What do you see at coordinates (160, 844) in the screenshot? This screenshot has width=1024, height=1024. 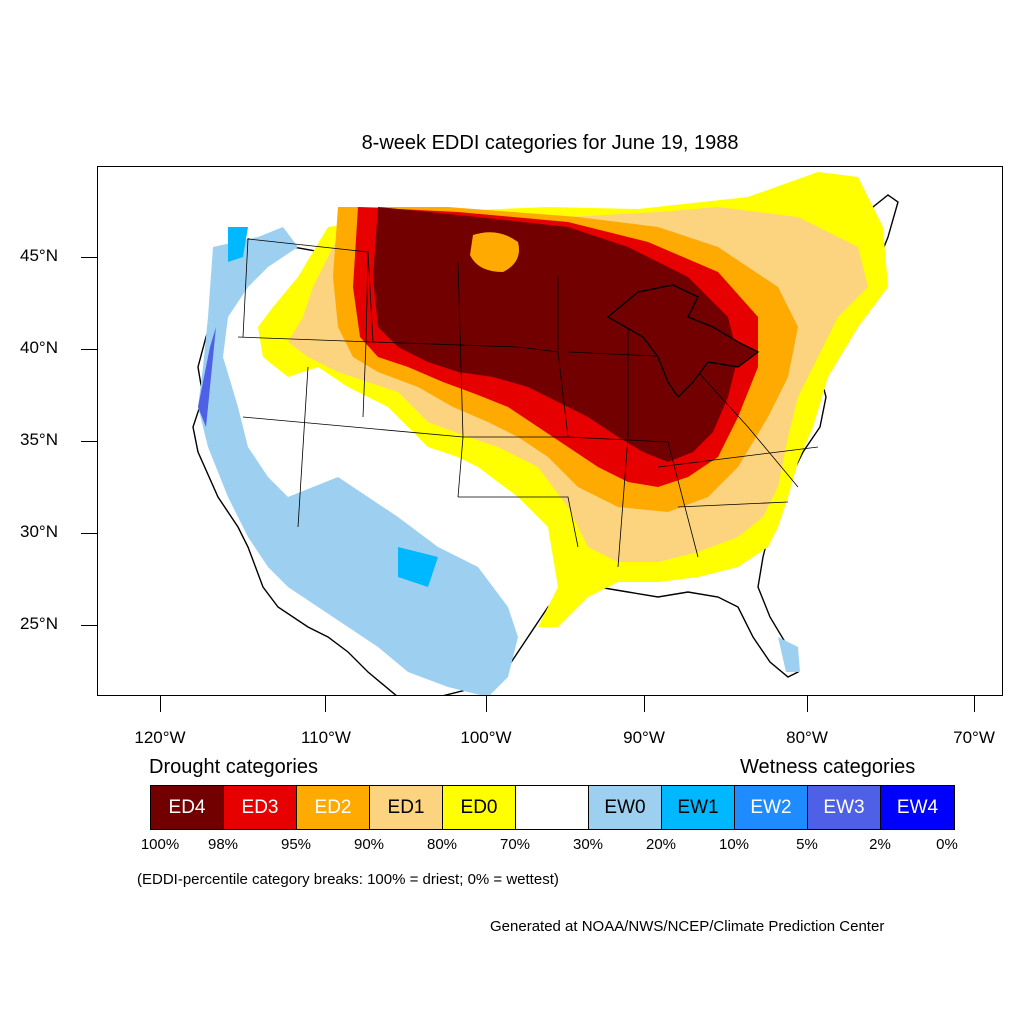 I see `percentile-label: 100%` at bounding box center [160, 844].